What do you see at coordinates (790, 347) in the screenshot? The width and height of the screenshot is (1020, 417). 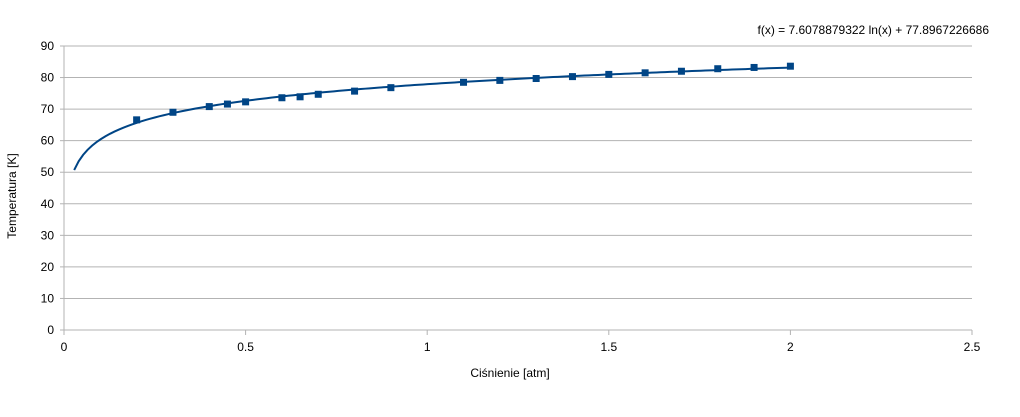 I see `x-tick-label: 2` at bounding box center [790, 347].